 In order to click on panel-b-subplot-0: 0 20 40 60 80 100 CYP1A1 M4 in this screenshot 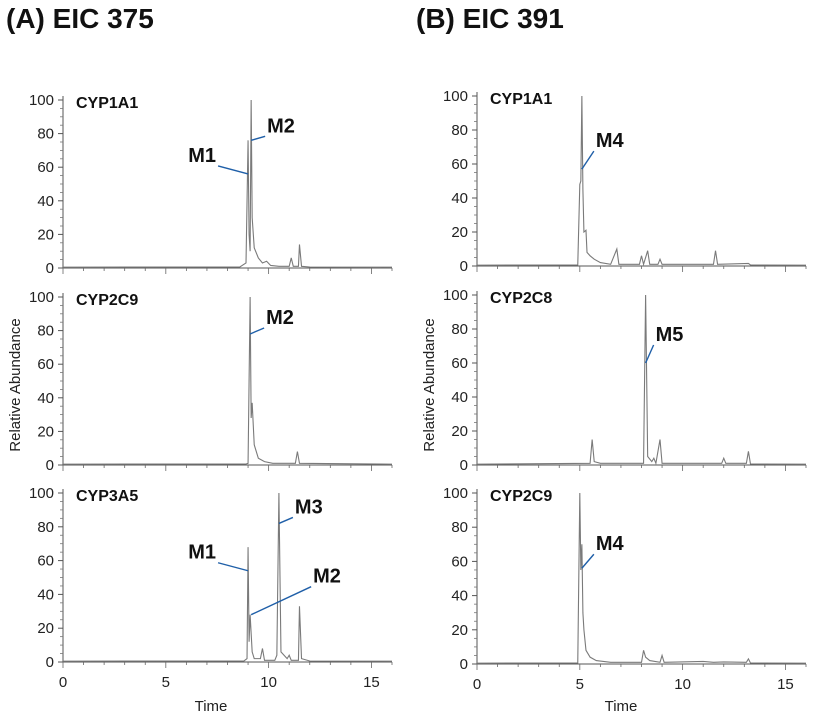, I will do `click(625, 181)`.